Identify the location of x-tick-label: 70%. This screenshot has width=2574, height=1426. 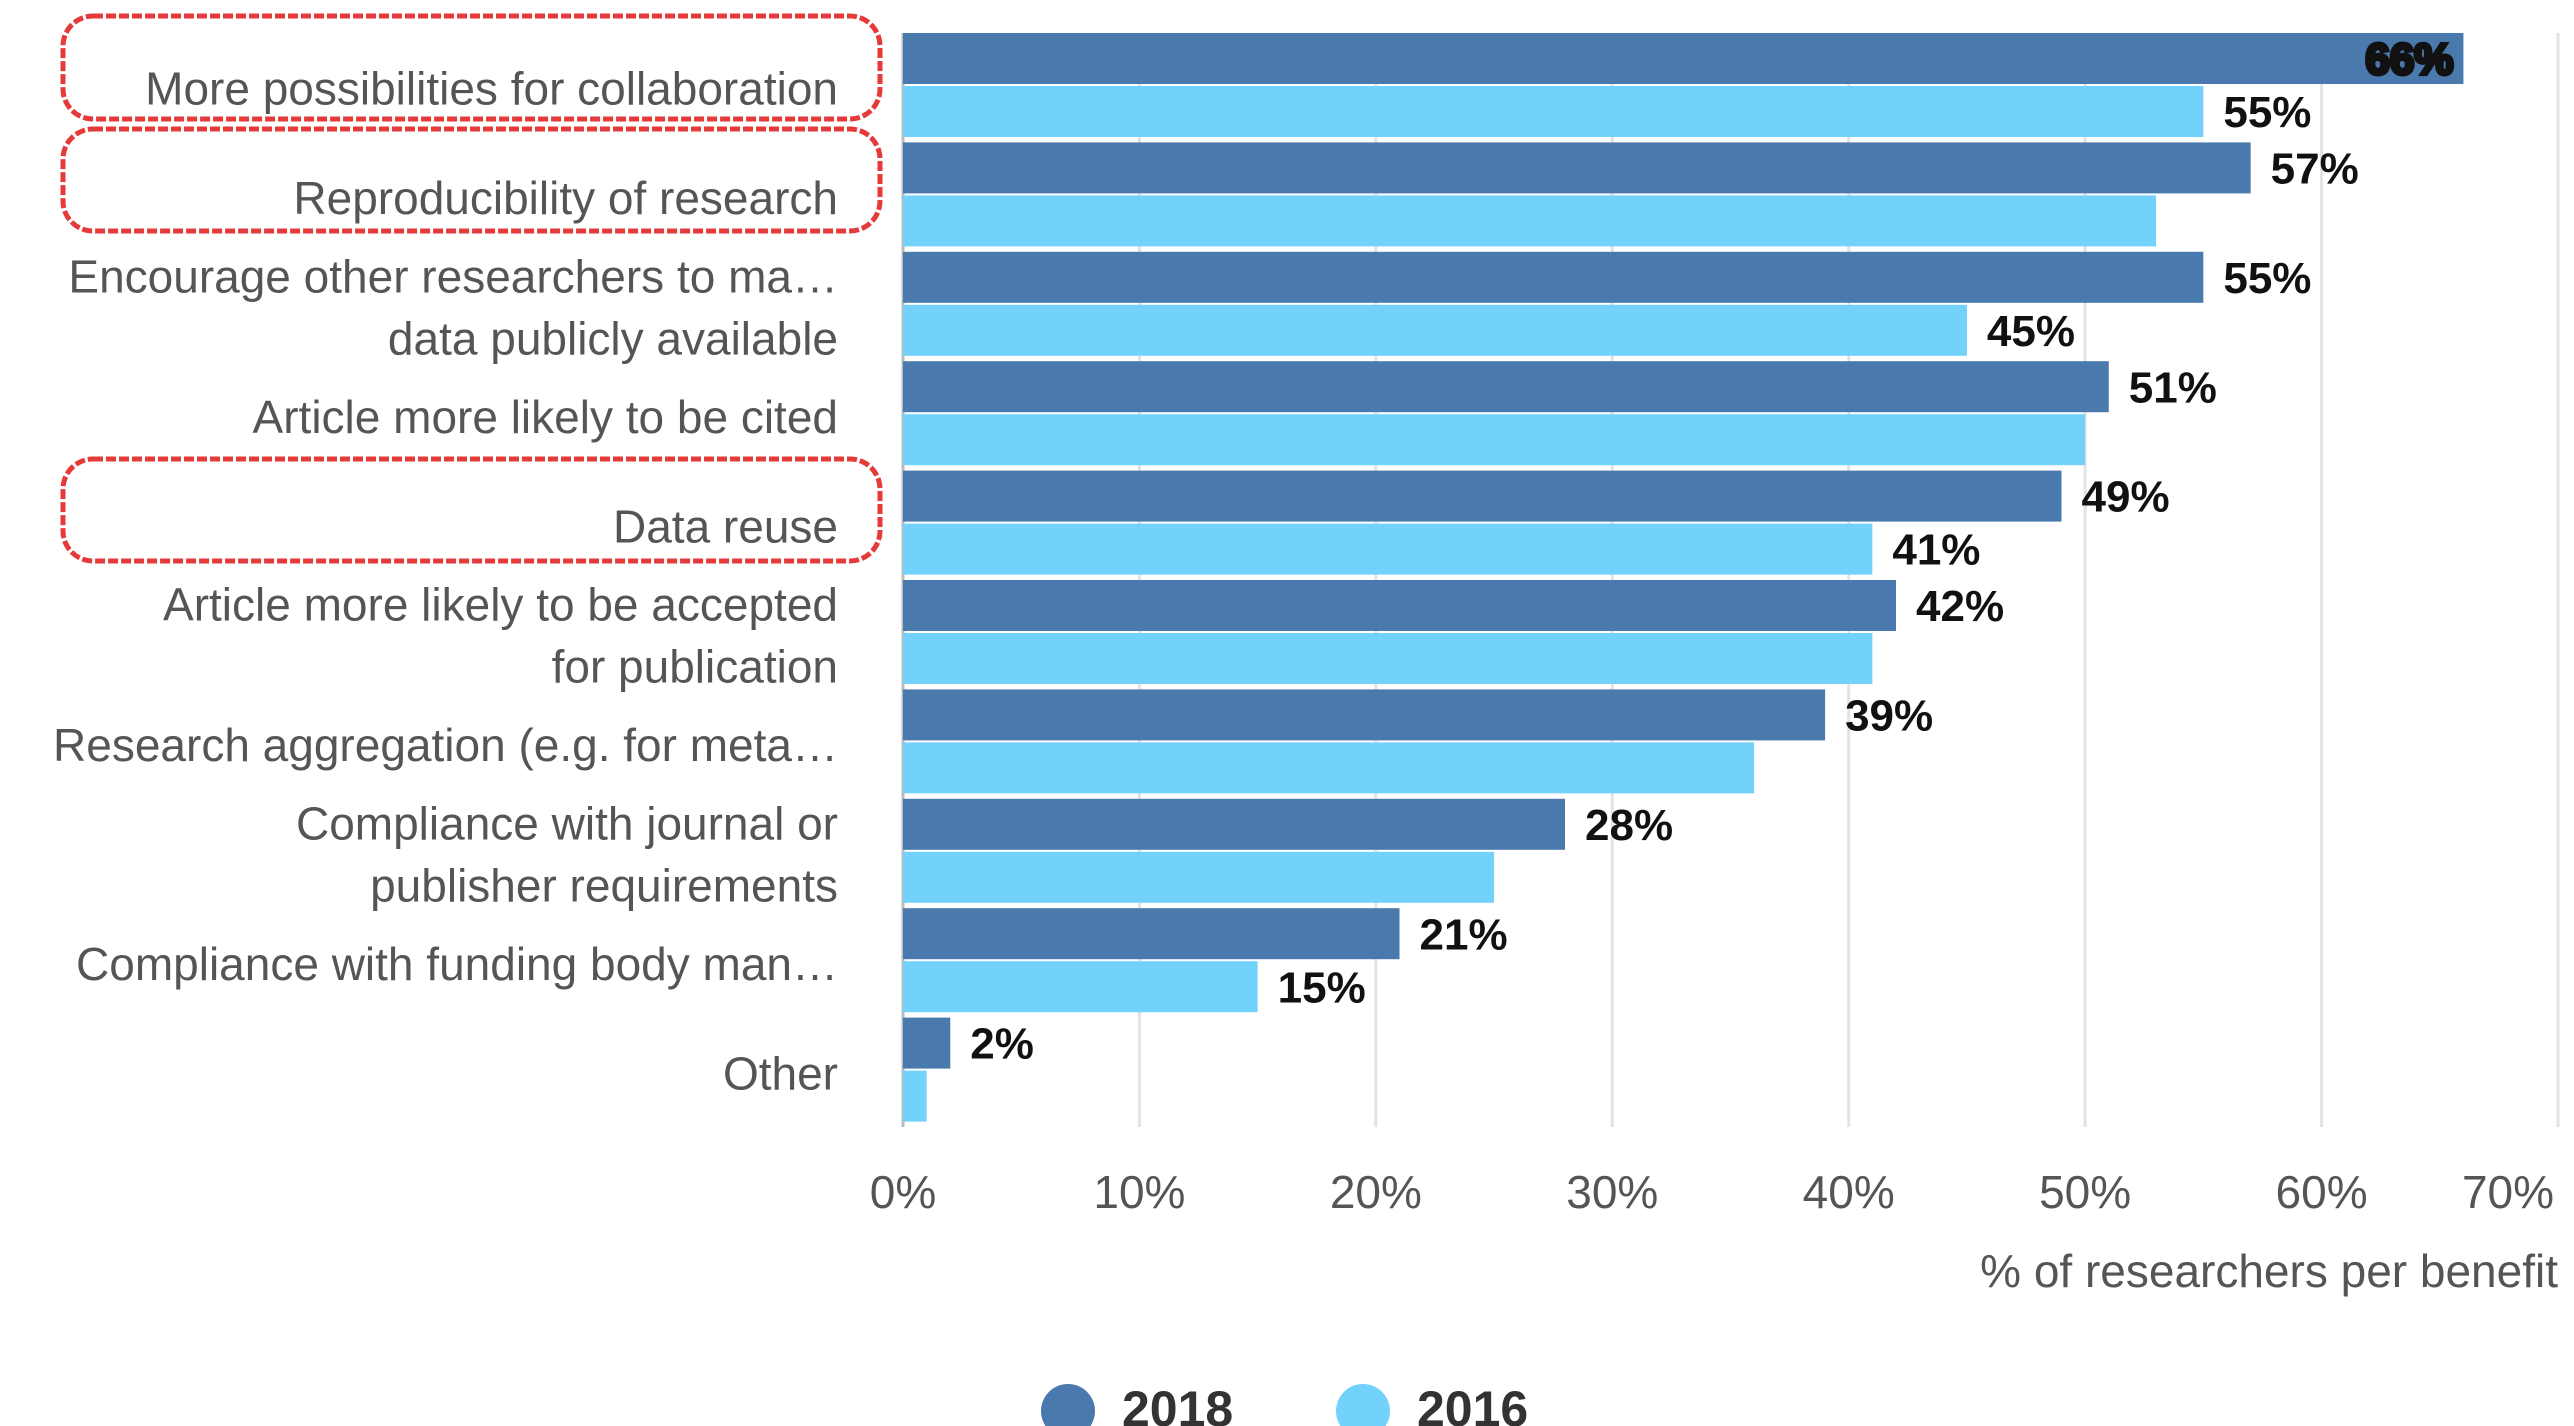
(2508, 1192).